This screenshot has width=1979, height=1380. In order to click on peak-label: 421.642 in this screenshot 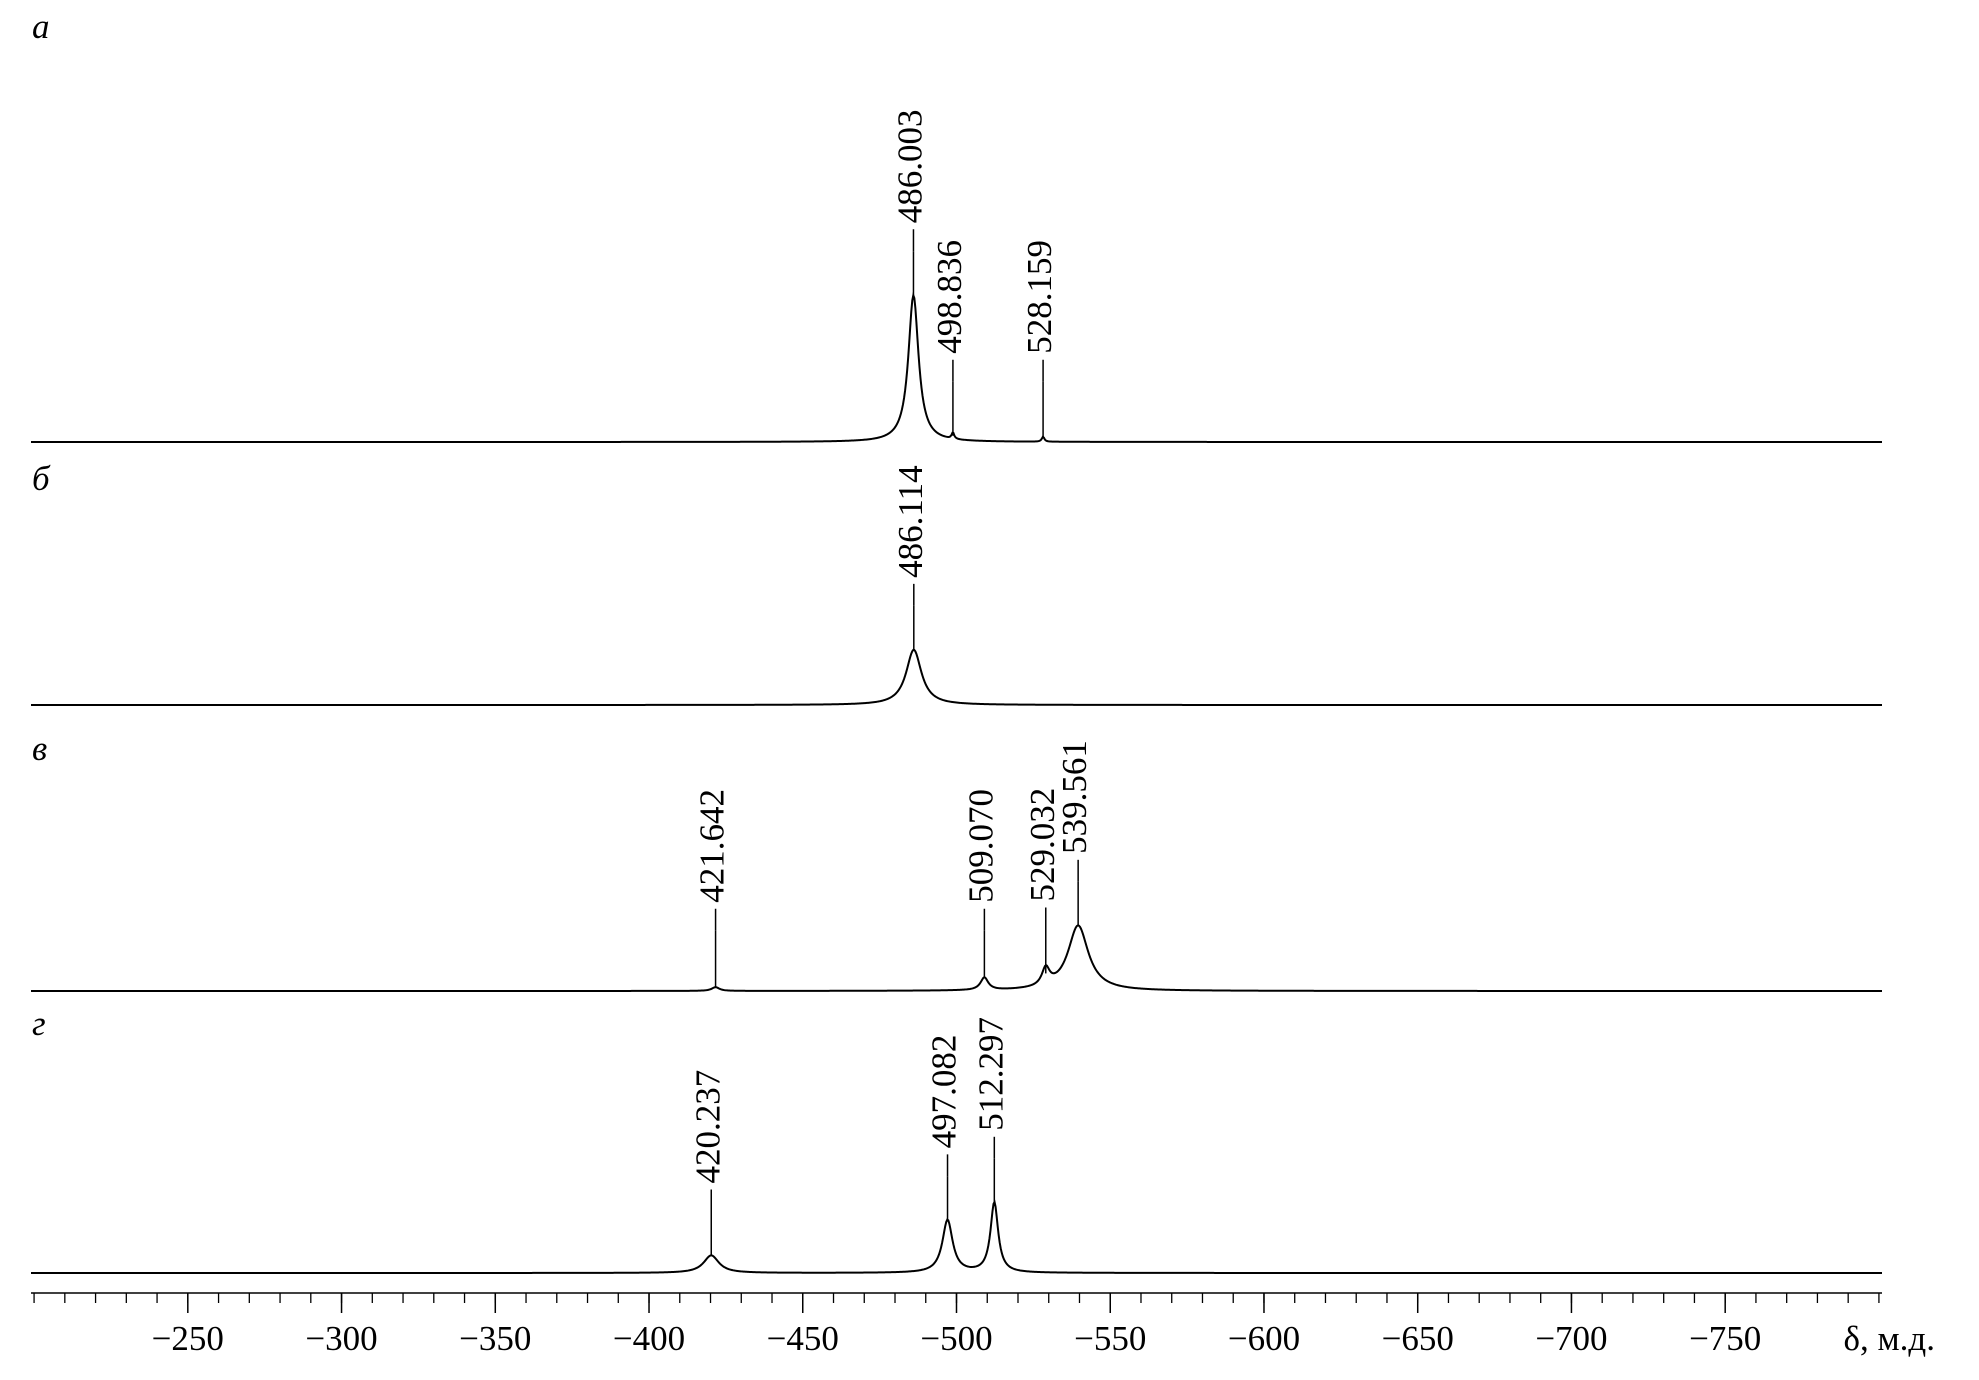, I will do `click(712, 846)`.